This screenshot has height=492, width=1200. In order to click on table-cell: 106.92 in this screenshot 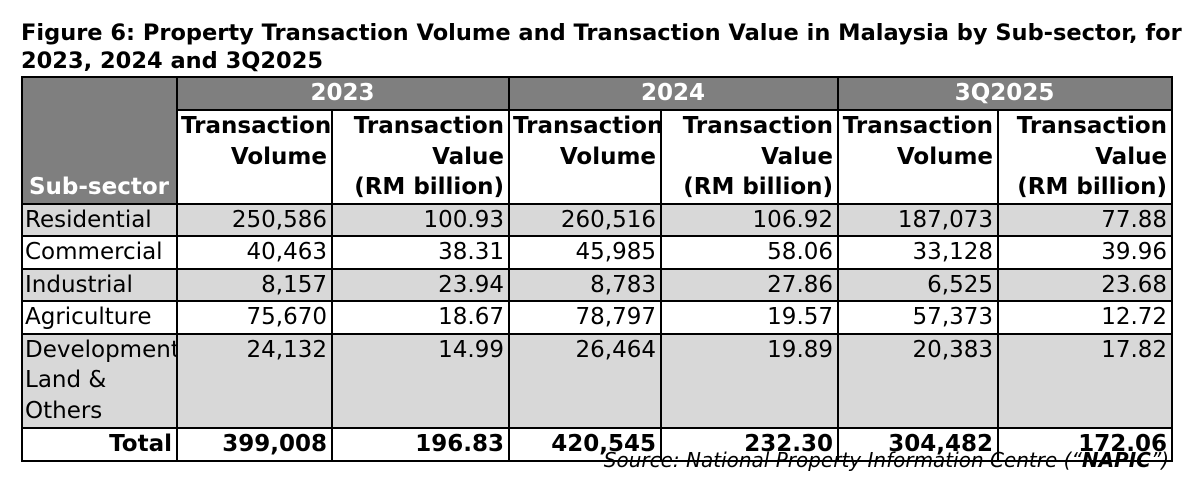, I will do `click(750, 219)`.